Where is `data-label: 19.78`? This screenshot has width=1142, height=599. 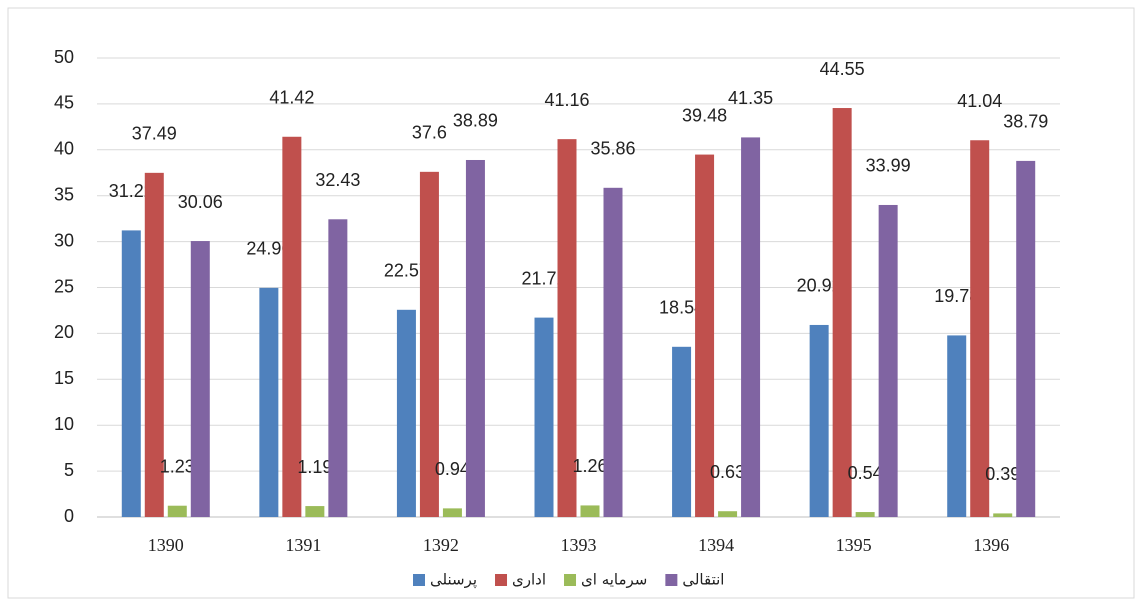
data-label: 19.78 is located at coordinates (956, 296).